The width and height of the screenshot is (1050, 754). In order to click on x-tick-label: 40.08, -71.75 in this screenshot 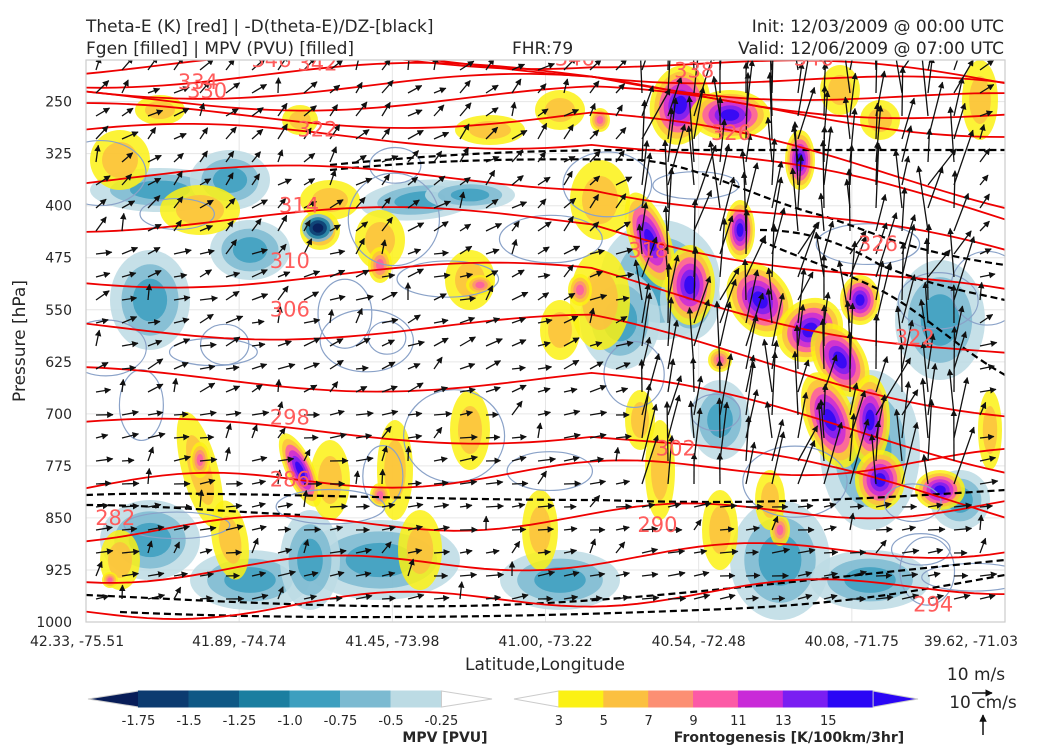, I will do `click(852, 642)`.